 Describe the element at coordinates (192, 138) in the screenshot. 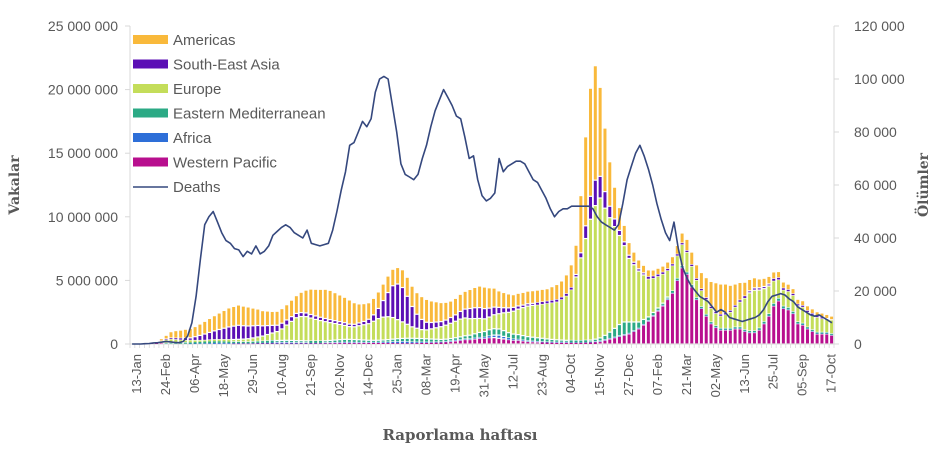

I see `legend-label: Africa` at that location.